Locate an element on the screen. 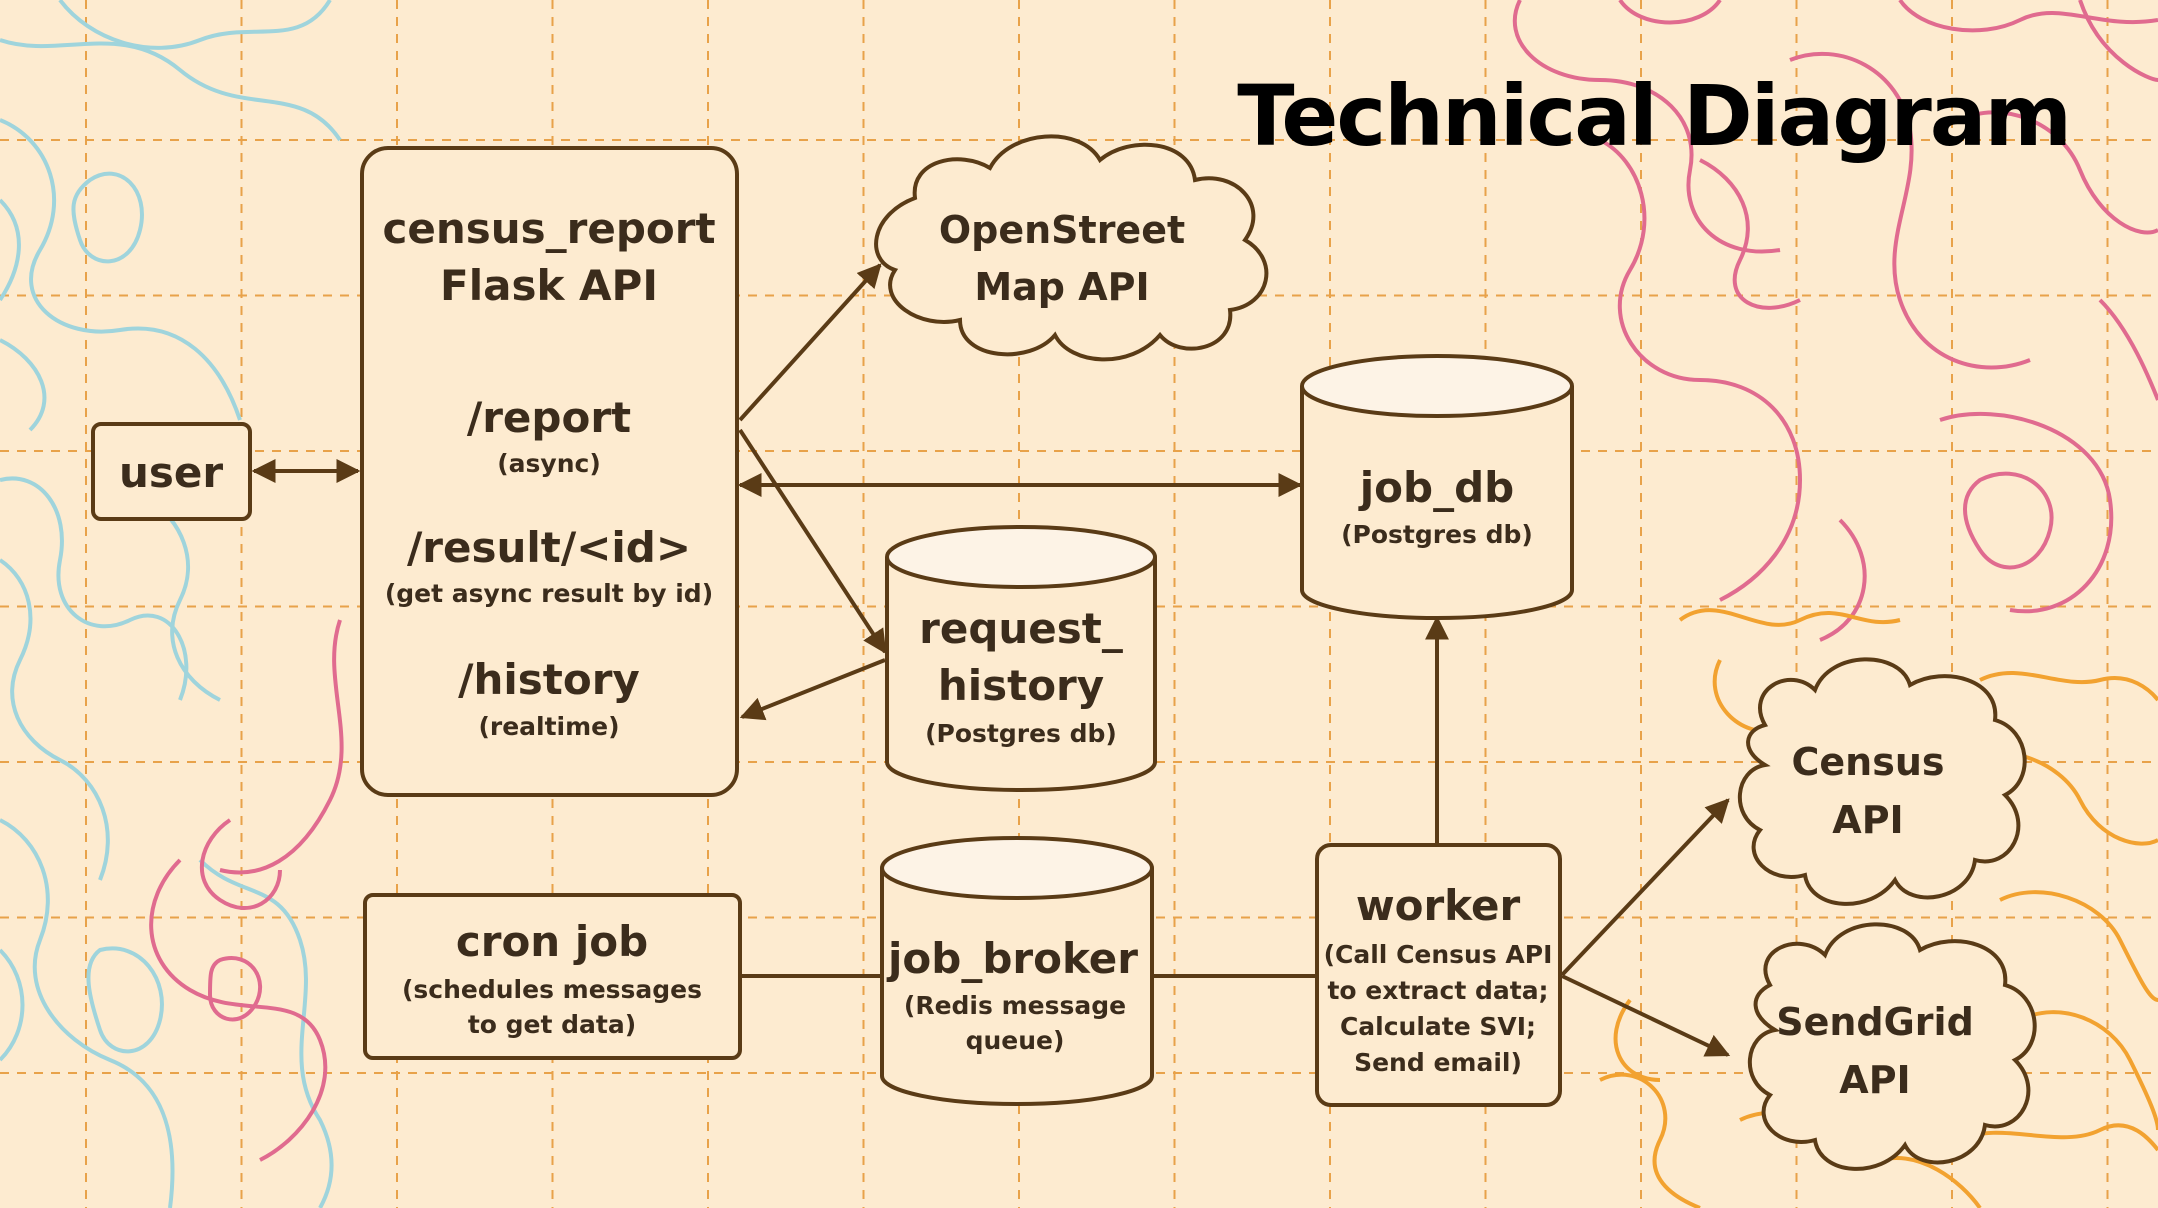  worker-name: worker is located at coordinates (1438, 905).